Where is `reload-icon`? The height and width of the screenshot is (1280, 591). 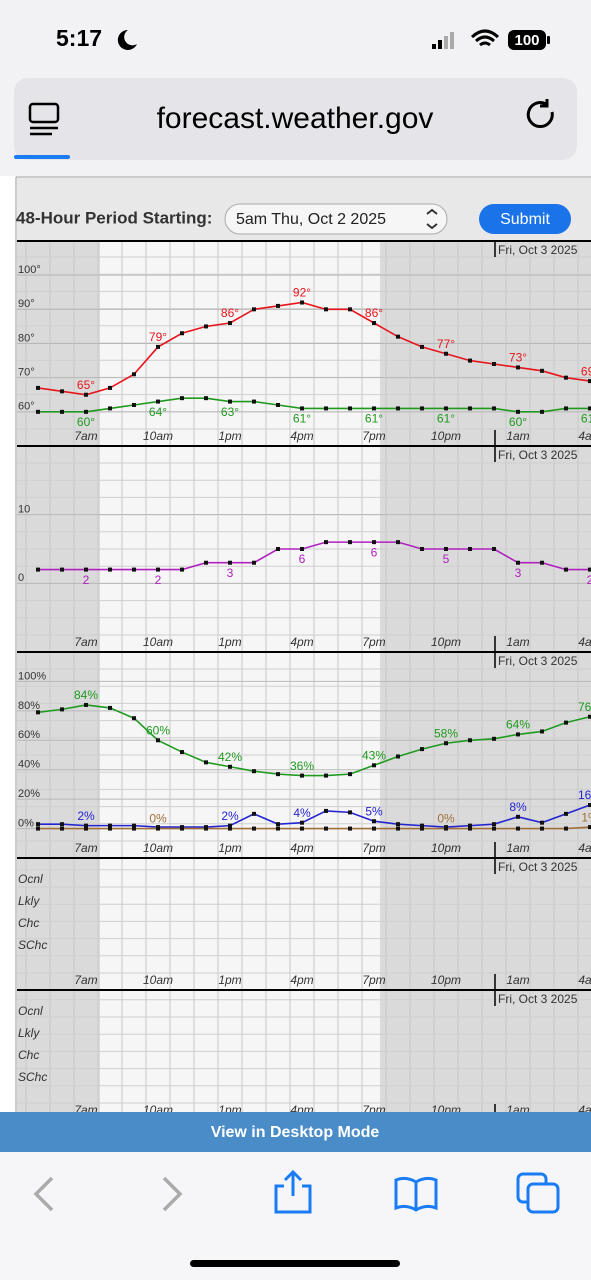 reload-icon is located at coordinates (540, 113).